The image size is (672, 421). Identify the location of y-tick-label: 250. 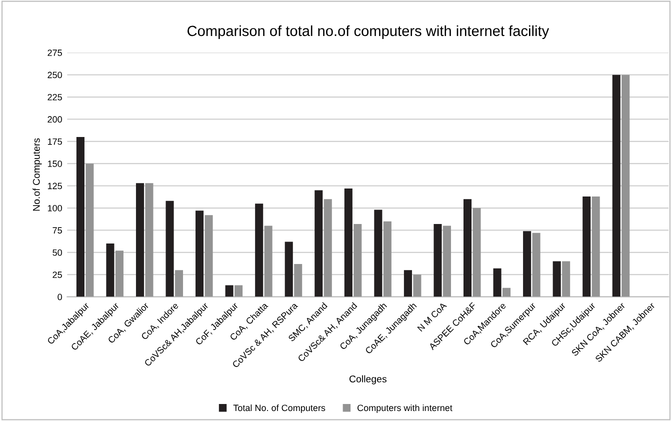
(55, 75).